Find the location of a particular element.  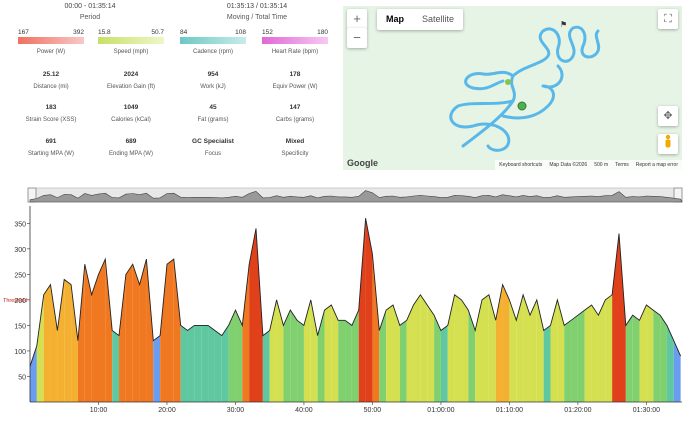

metric-label: Starting MPA (W) is located at coordinates (51, 154).